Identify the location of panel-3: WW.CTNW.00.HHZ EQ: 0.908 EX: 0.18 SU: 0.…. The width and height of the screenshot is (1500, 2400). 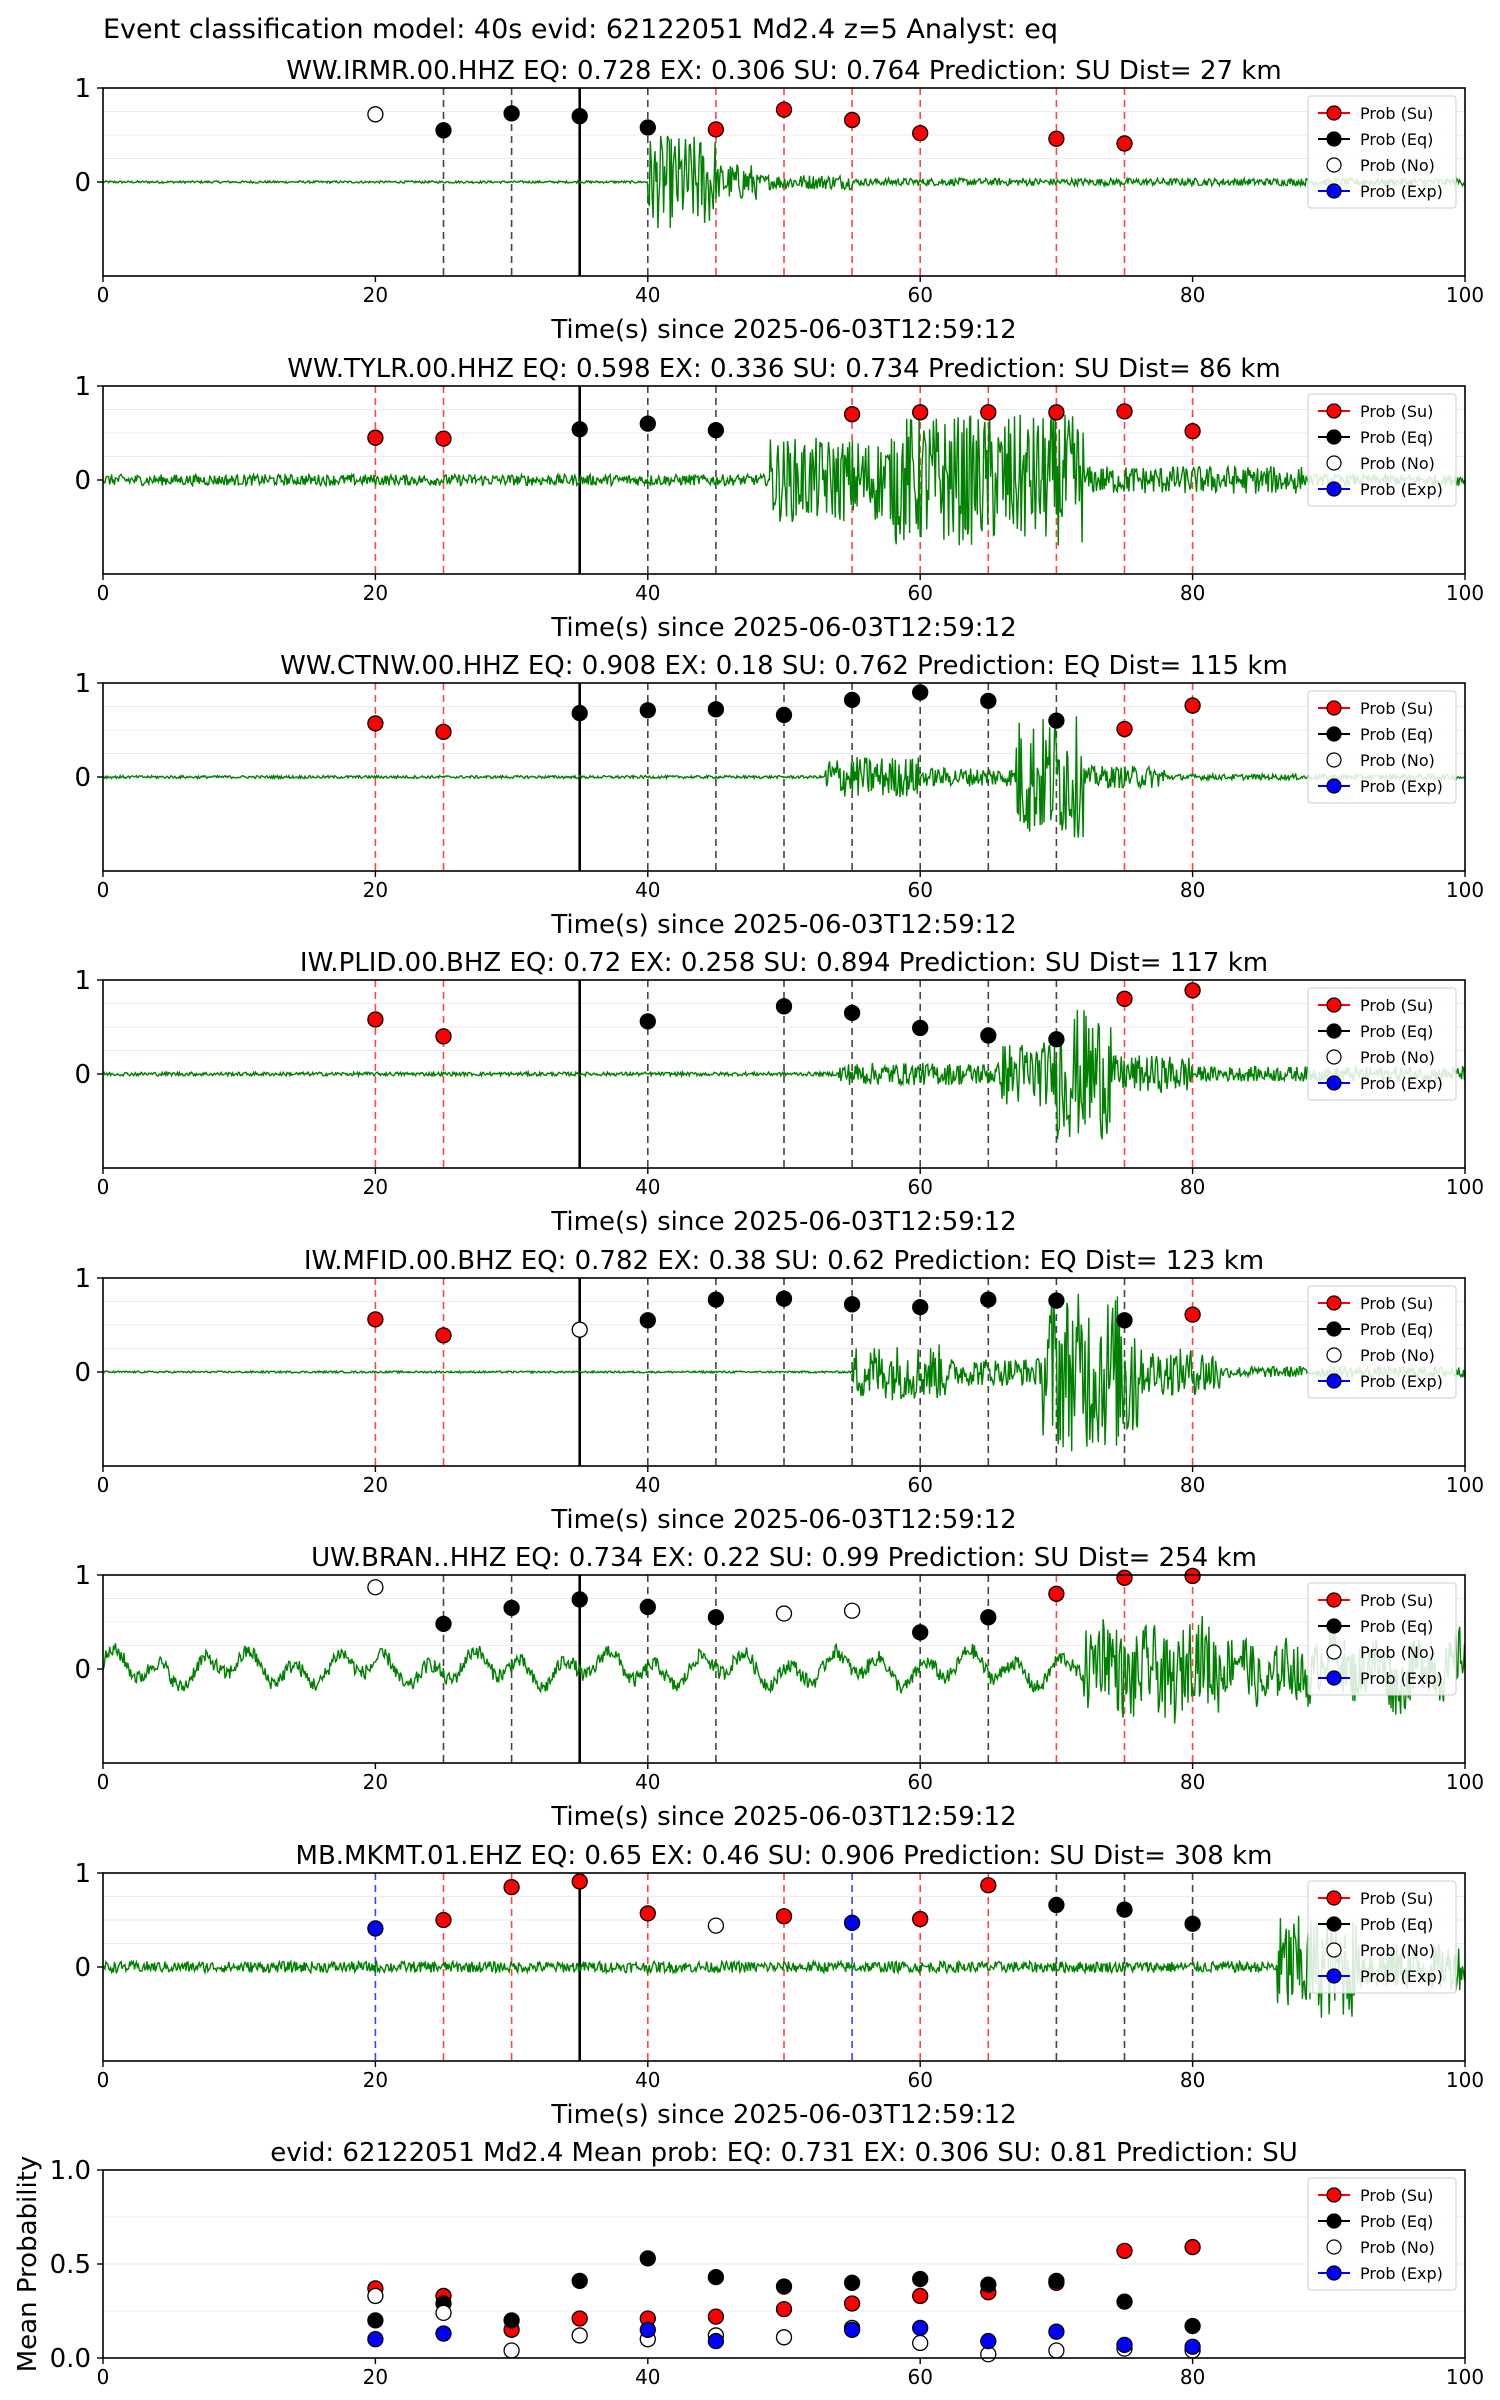
(779, 795).